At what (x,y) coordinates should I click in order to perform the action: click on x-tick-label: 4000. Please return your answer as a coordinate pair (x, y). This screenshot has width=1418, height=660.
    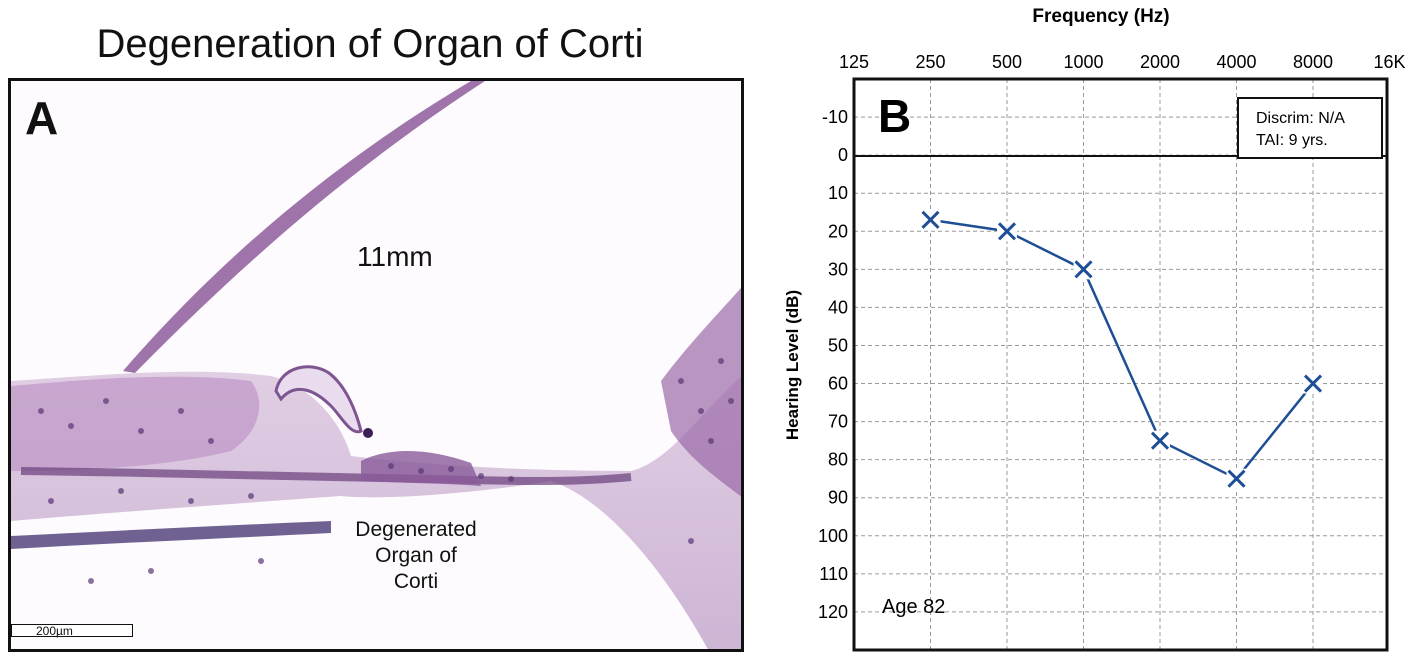
    Looking at the image, I should click on (1236, 62).